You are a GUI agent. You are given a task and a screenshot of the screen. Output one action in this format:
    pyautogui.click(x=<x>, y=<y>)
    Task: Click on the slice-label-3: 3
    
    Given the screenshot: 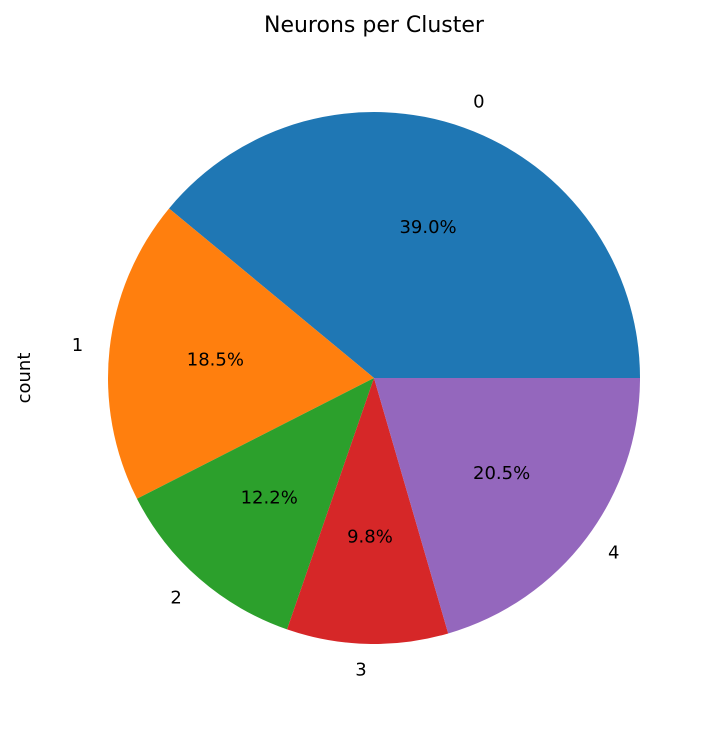 What is the action you would take?
    pyautogui.click(x=360, y=670)
    